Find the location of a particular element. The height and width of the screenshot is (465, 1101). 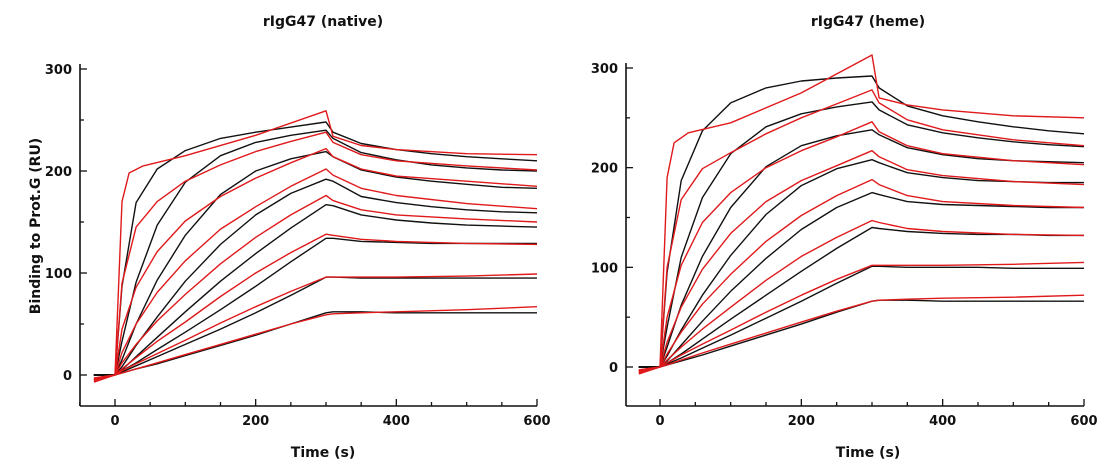

panel-native-x-axis-label: Time (s) is located at coordinates (323, 453).